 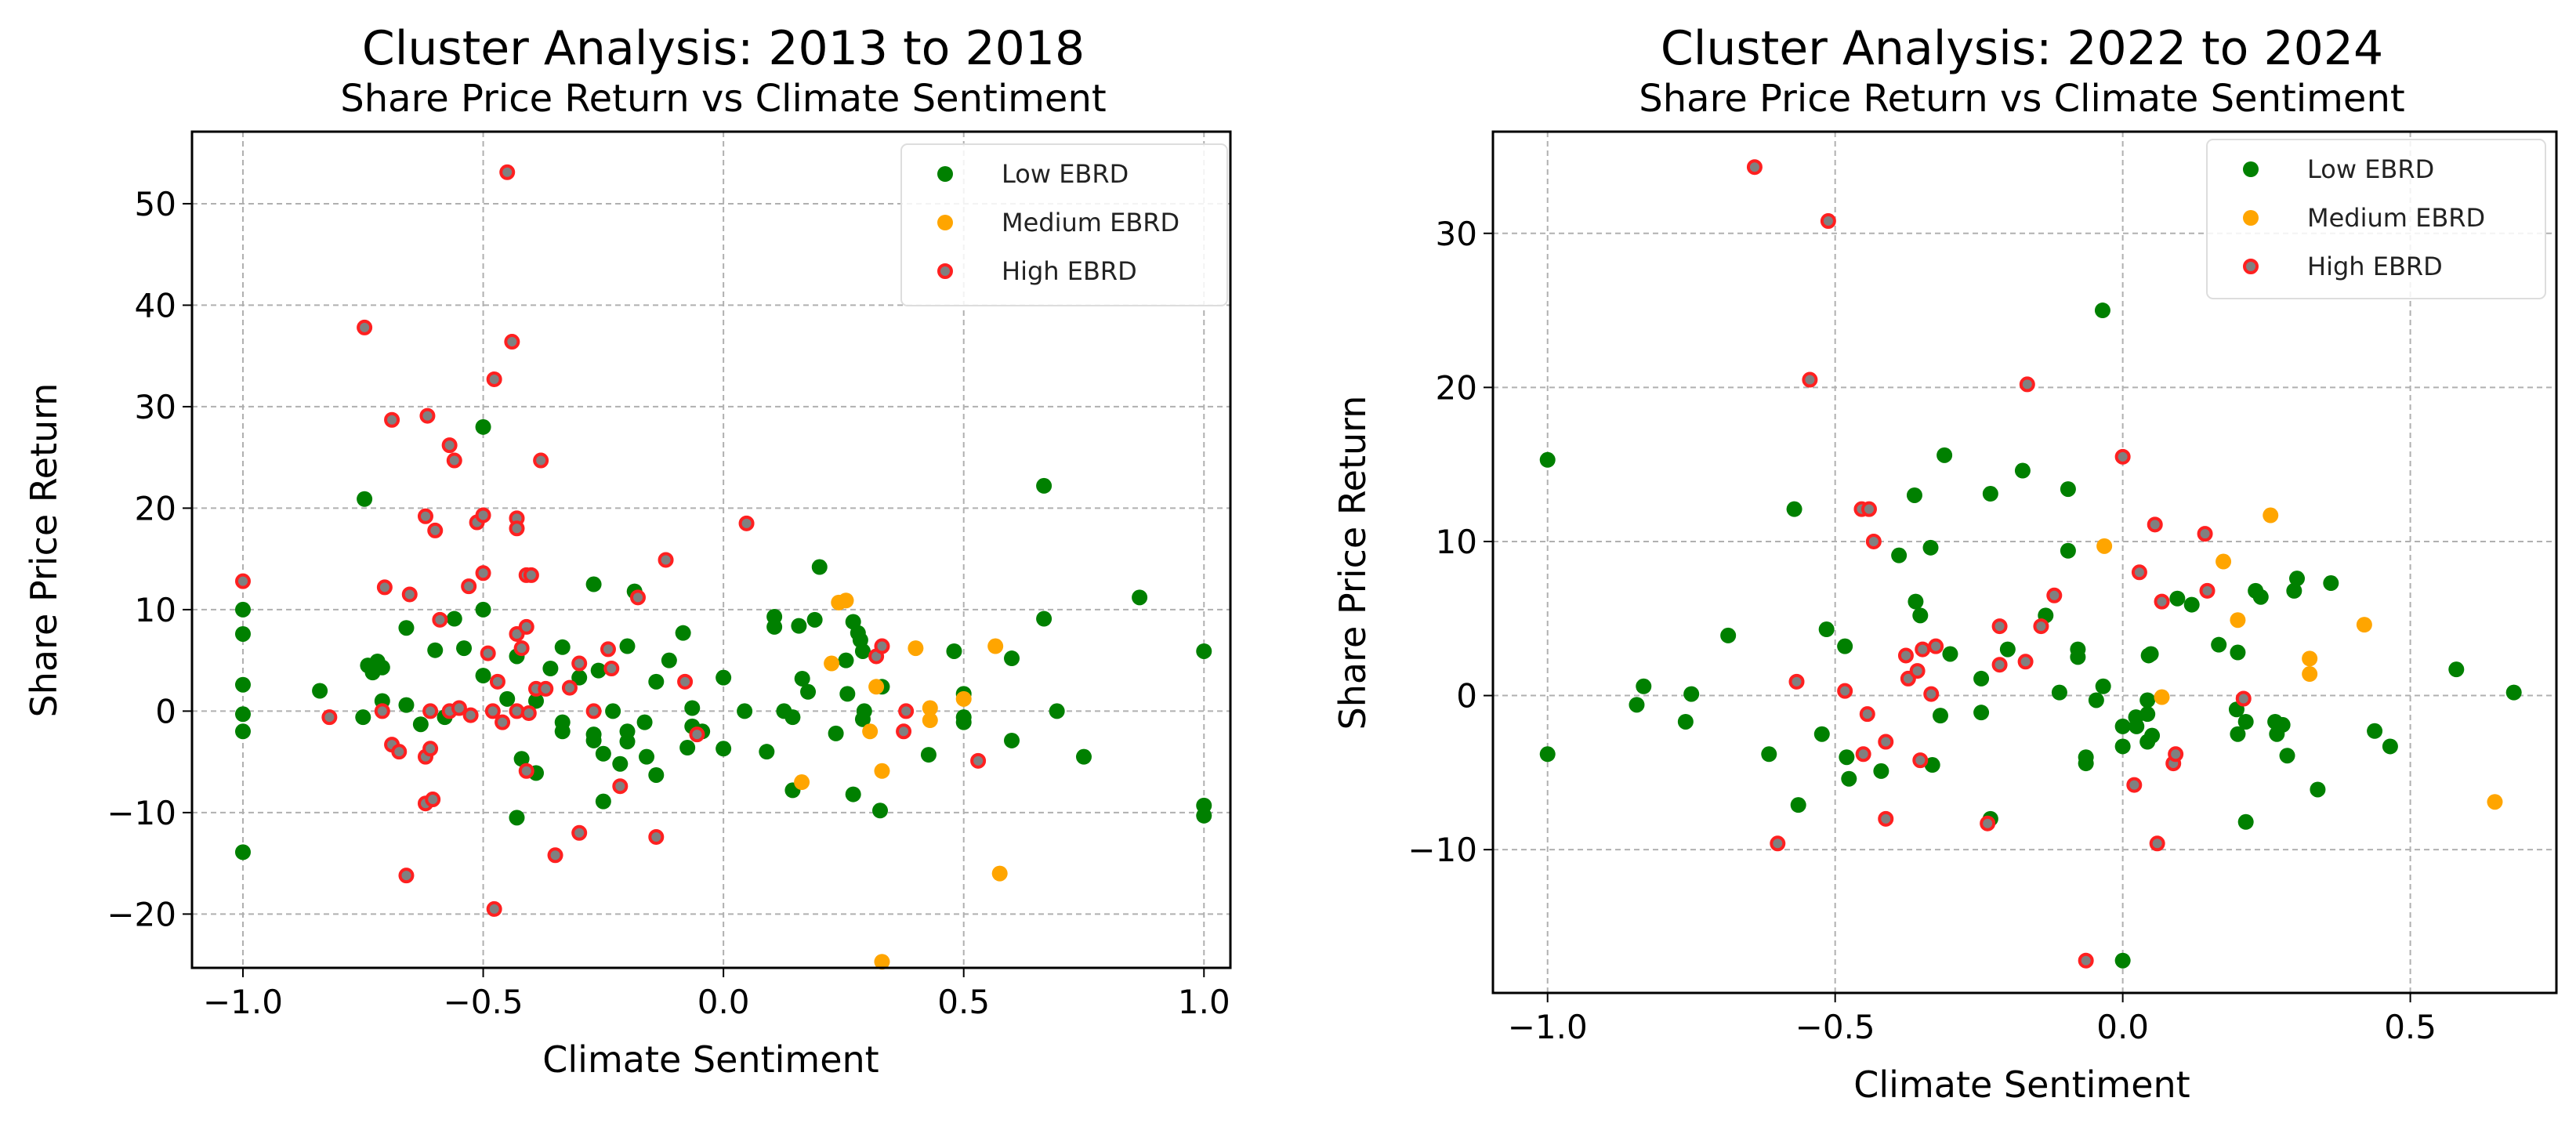 What do you see at coordinates (165, 711) in the screenshot?
I see `y-tick-label: 0` at bounding box center [165, 711].